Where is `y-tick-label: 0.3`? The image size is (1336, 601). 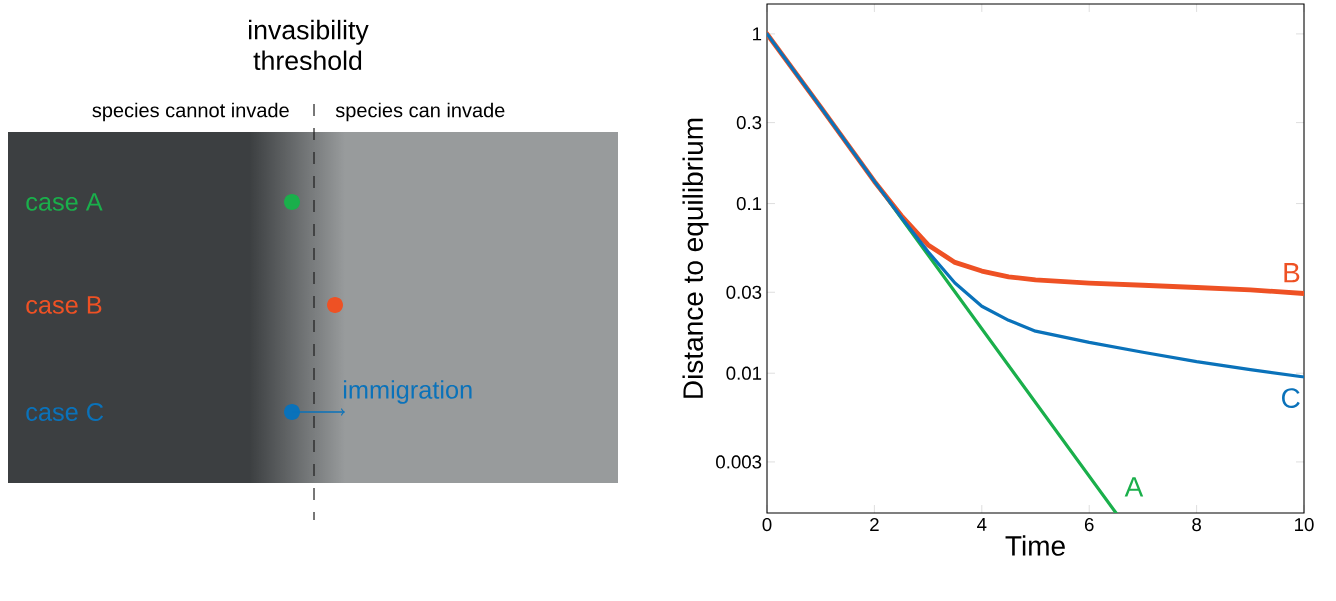
y-tick-label: 0.3 is located at coordinates (749, 122).